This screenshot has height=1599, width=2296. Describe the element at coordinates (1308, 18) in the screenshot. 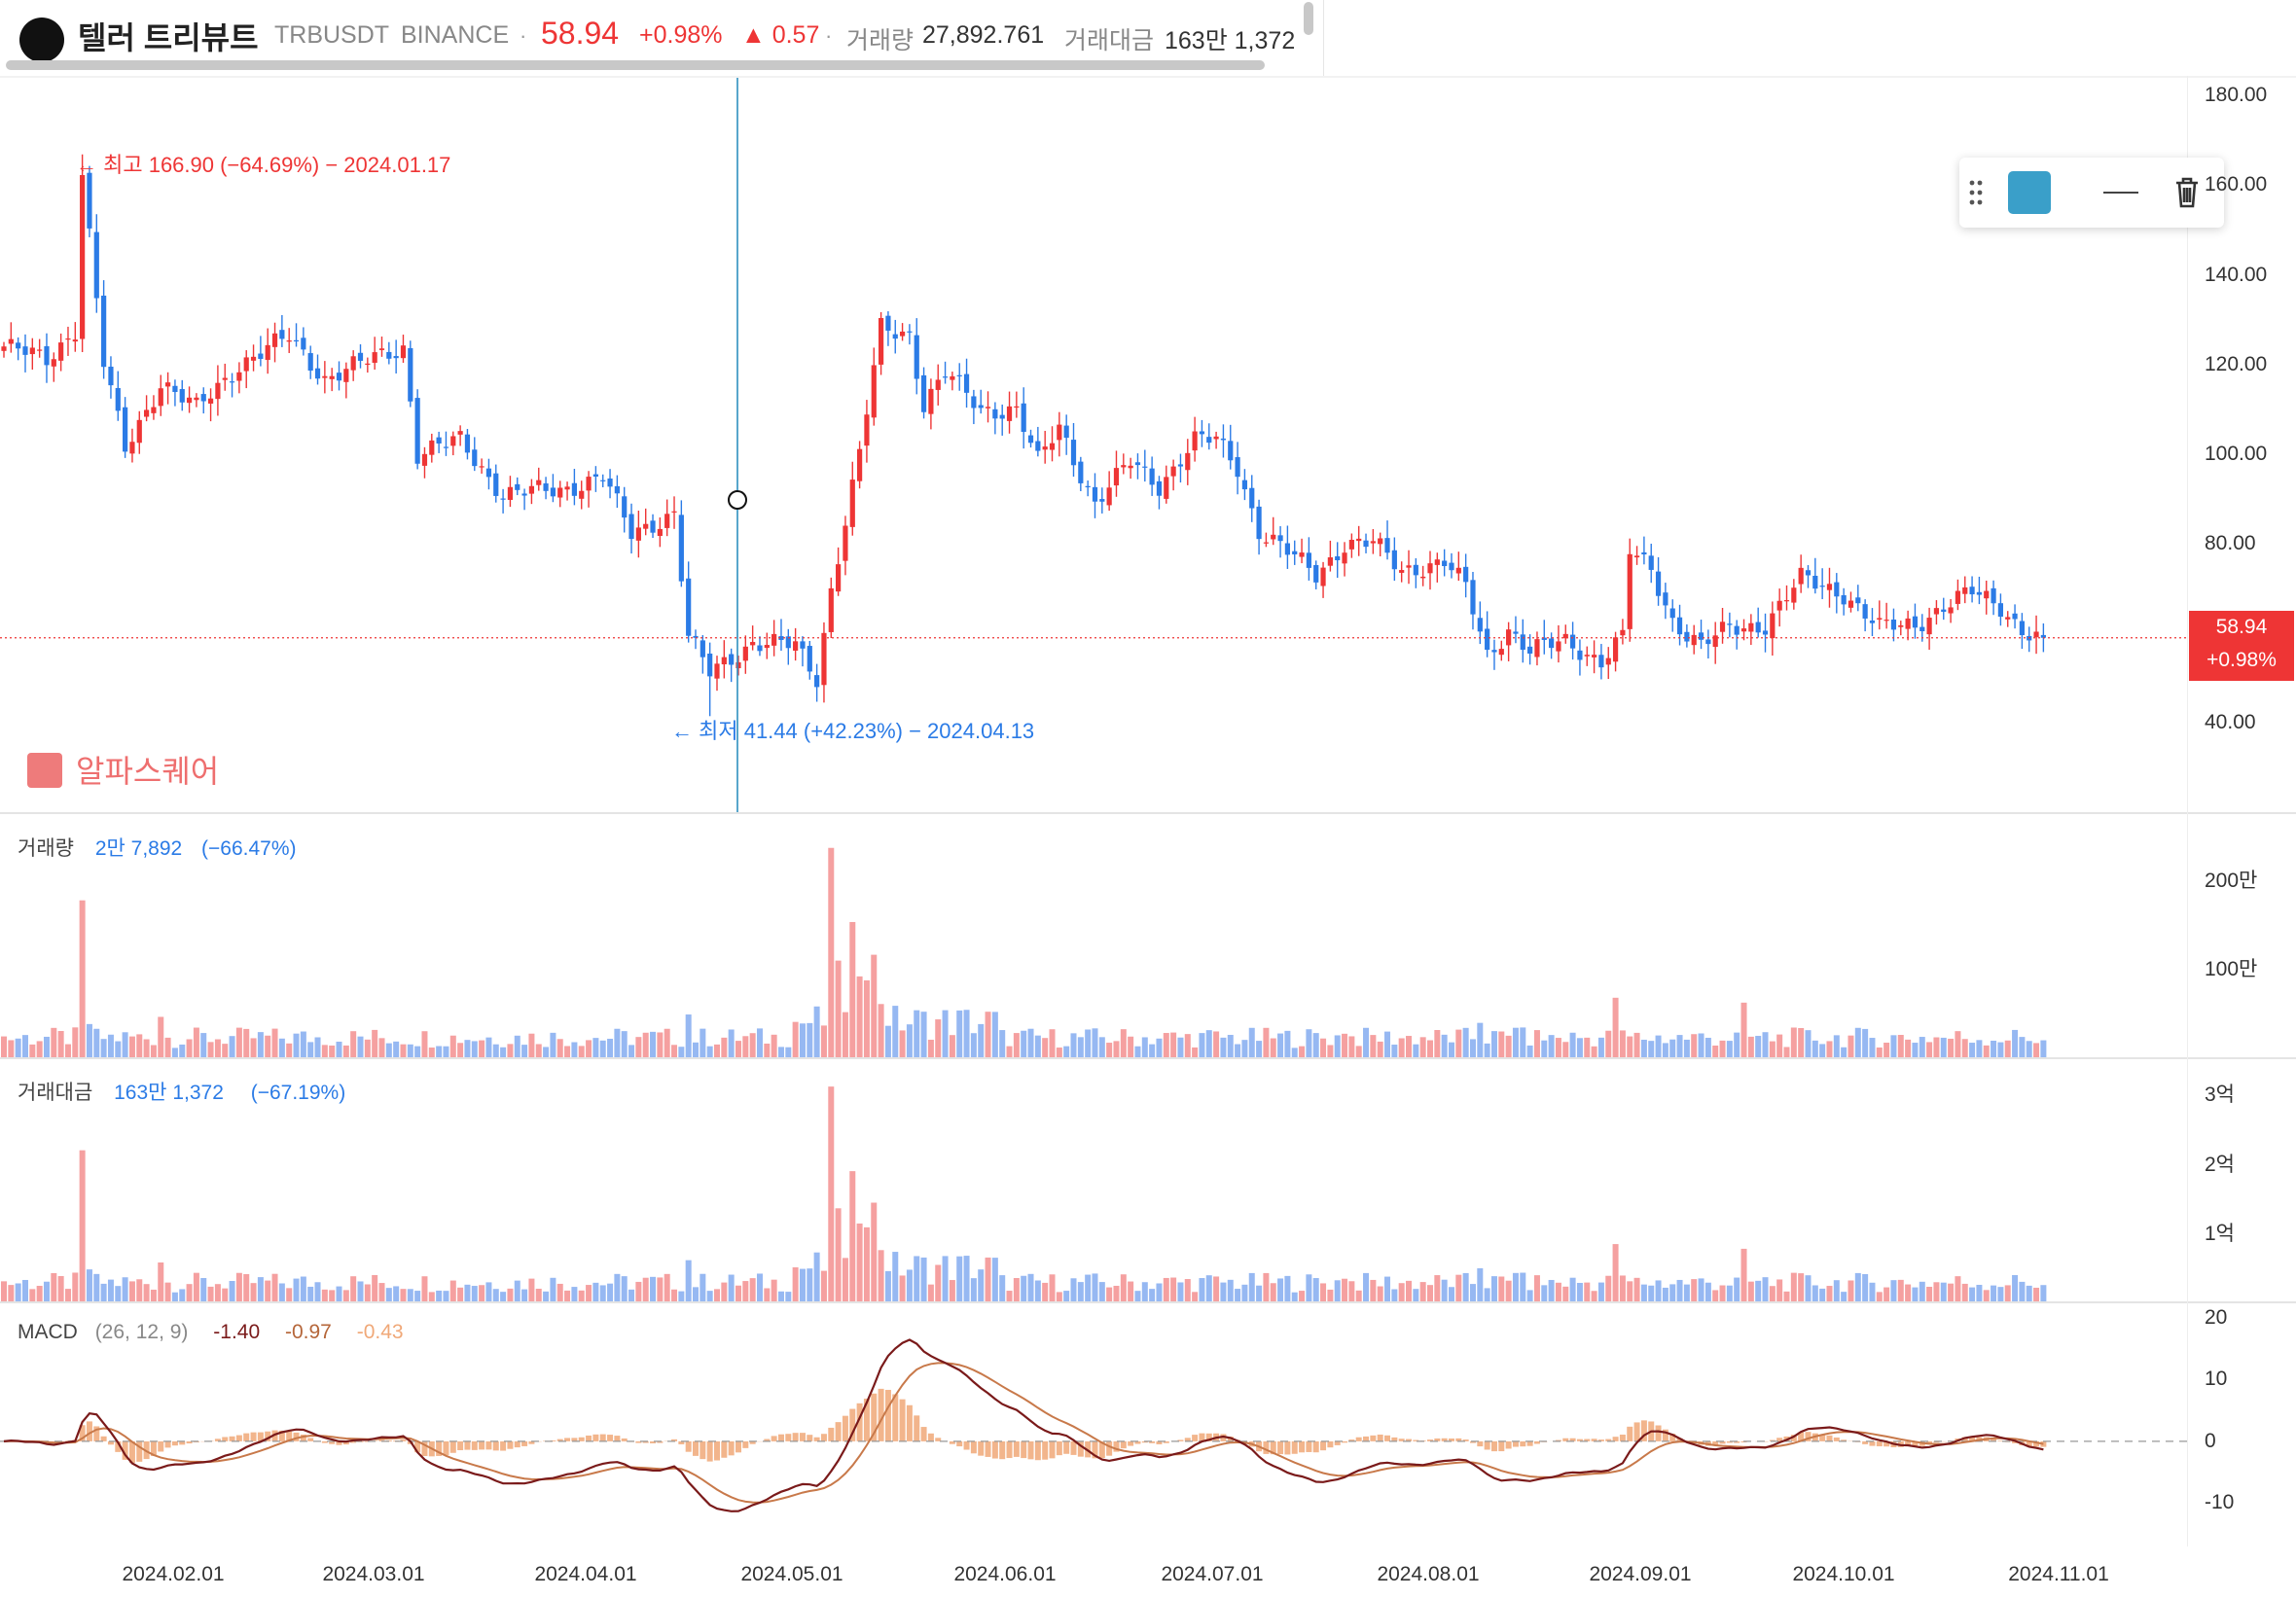

I see `vertical-scrollbar` at that location.